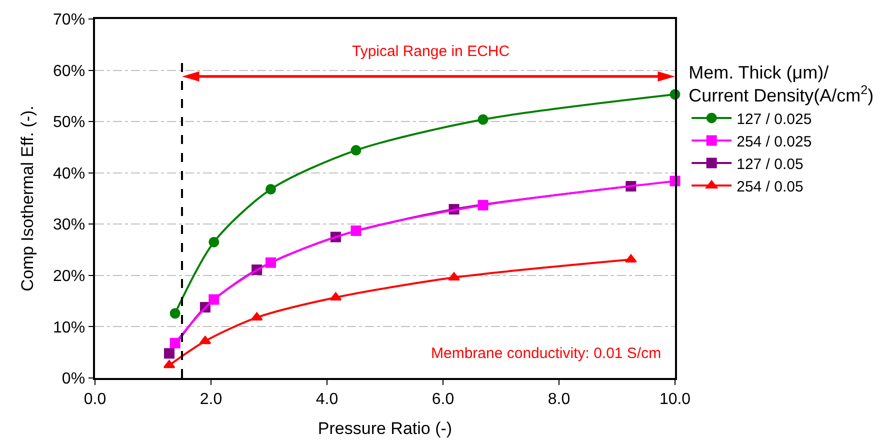  What do you see at coordinates (69, 123) in the screenshot?
I see `y-tick-label: 50%` at bounding box center [69, 123].